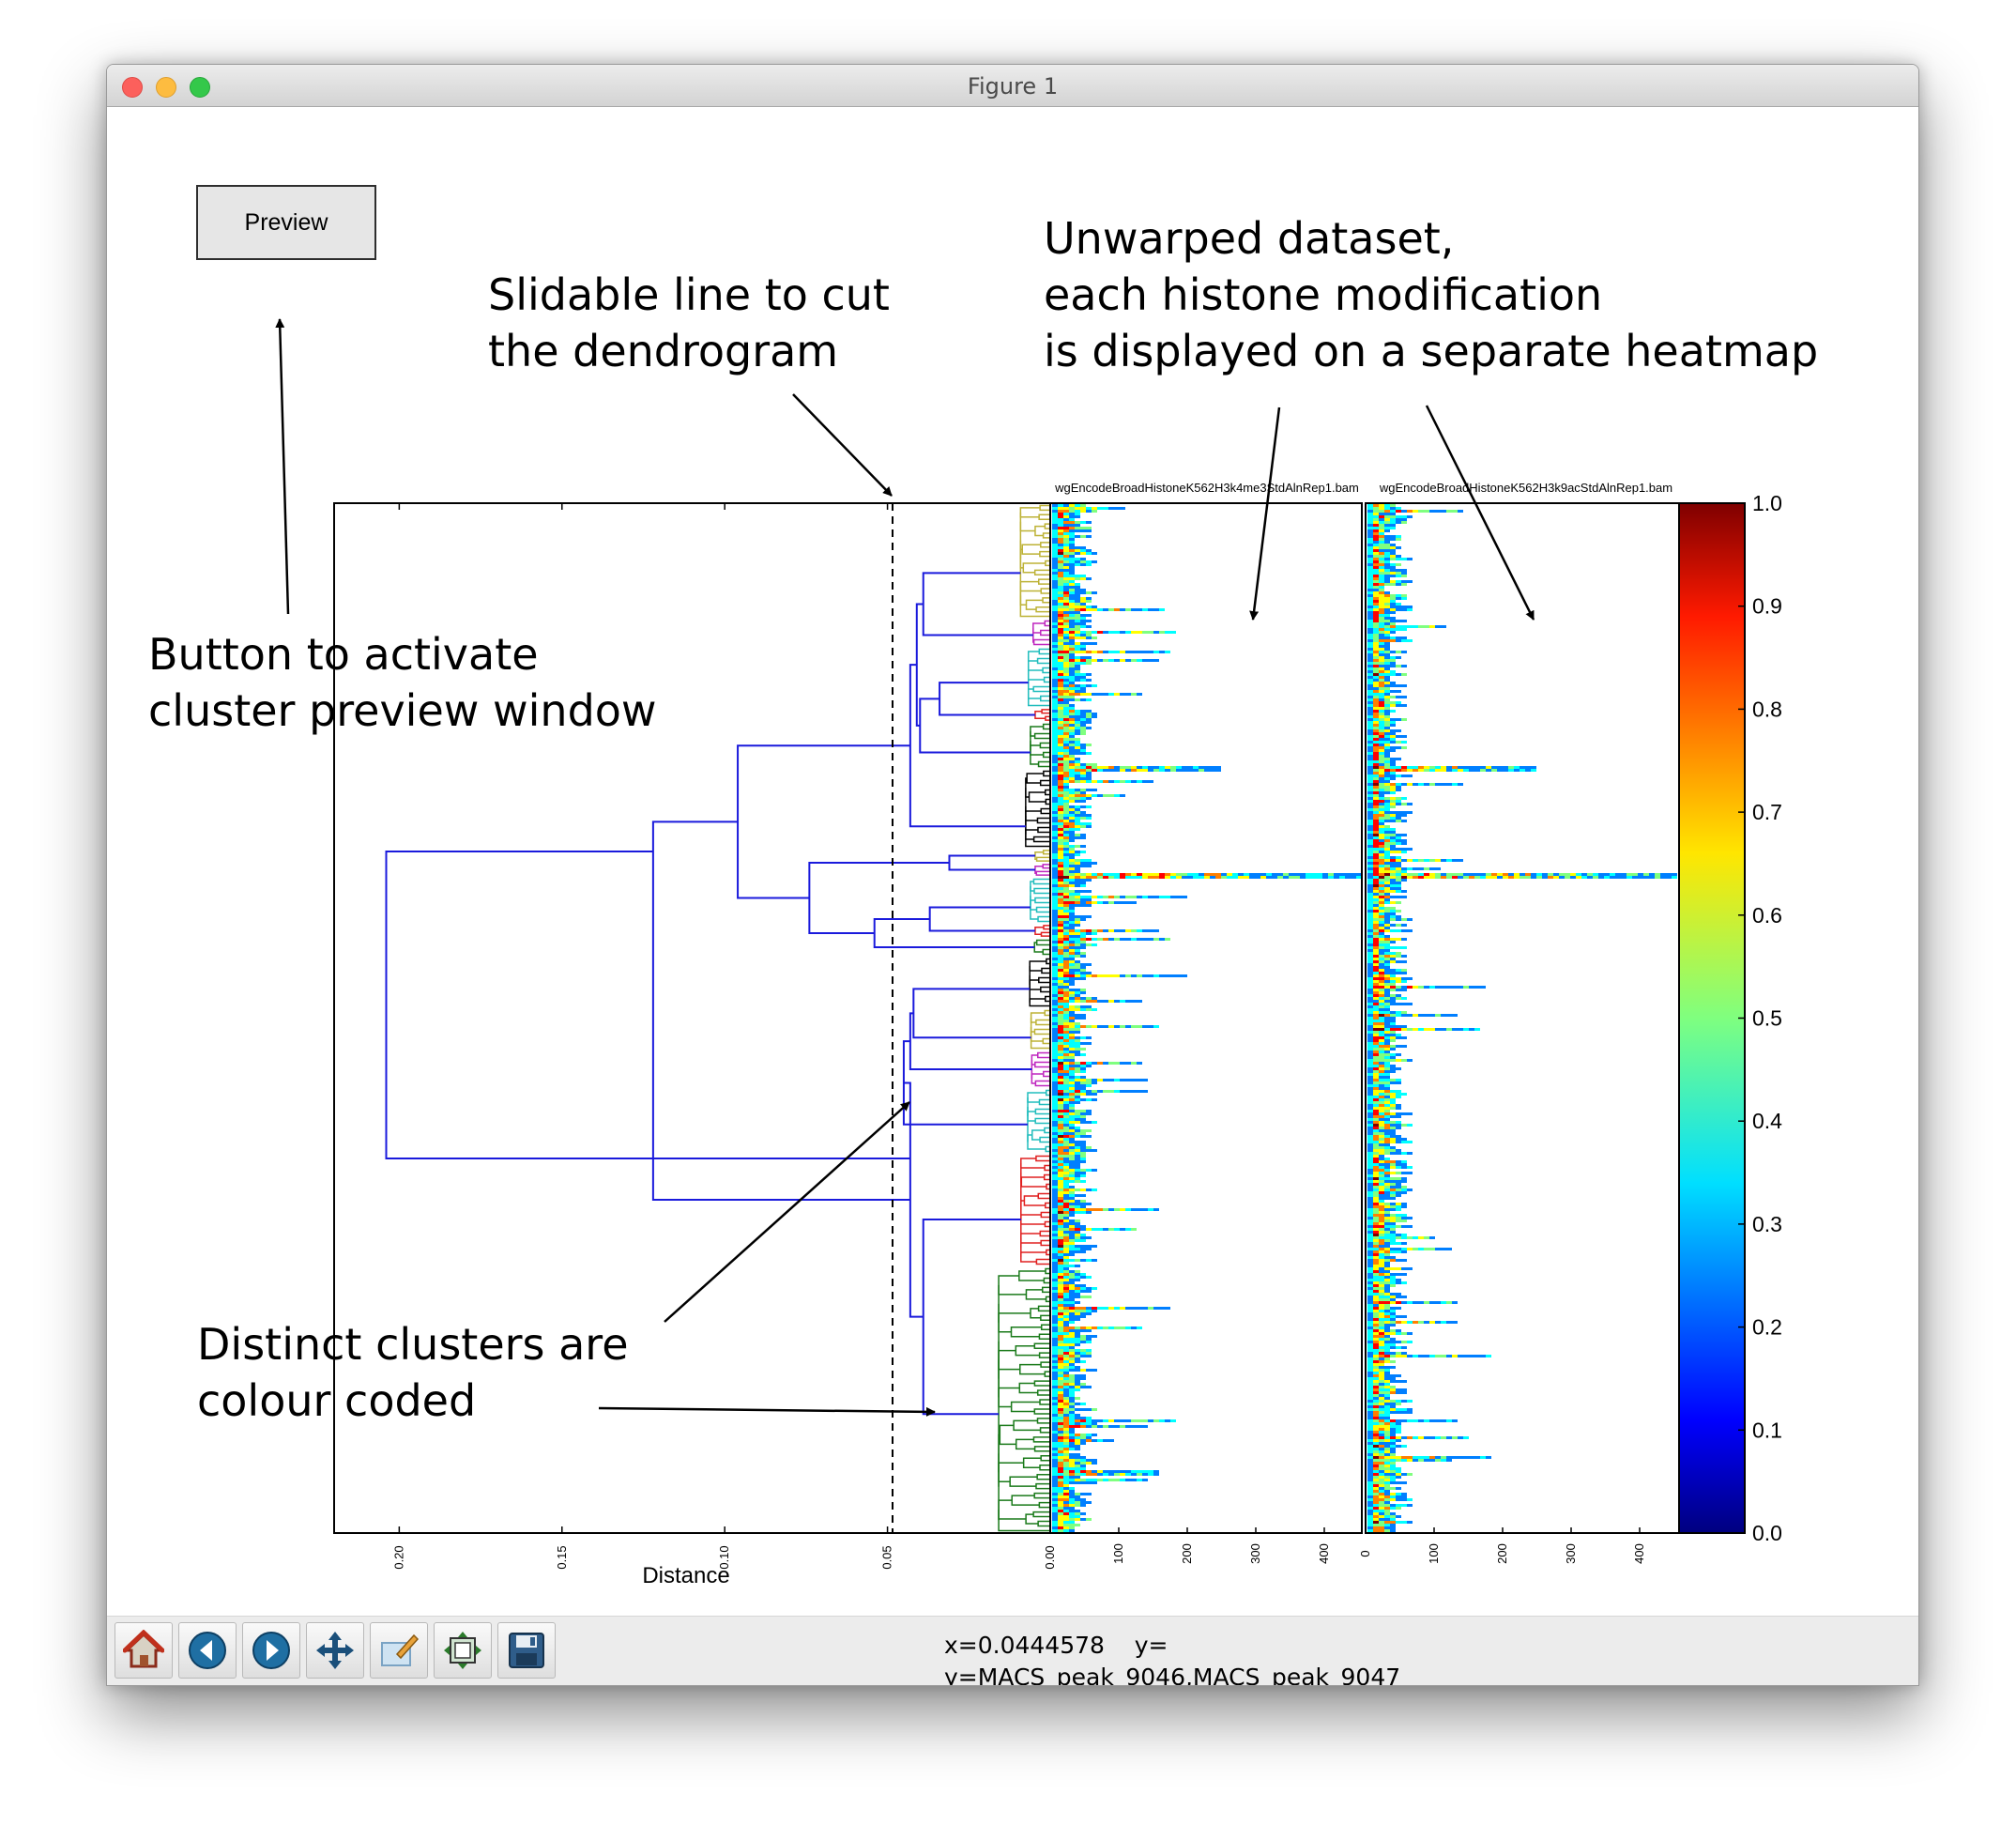 The width and height of the screenshot is (2016, 1825). I want to click on close-button, so click(132, 87).